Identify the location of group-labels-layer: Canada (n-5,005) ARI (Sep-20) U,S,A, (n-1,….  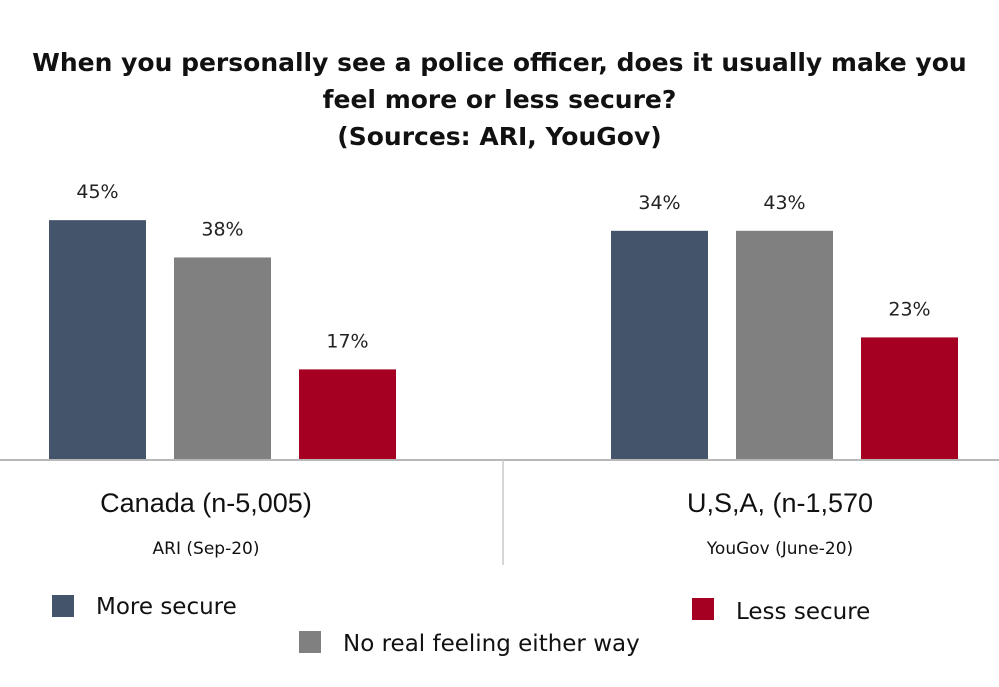
(486, 523).